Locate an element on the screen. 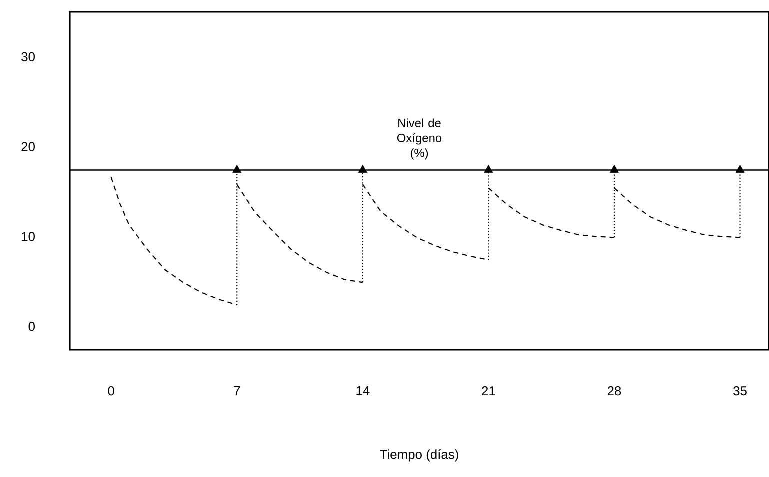 This screenshot has width=769, height=477. x-tick-label: 14 is located at coordinates (363, 391).